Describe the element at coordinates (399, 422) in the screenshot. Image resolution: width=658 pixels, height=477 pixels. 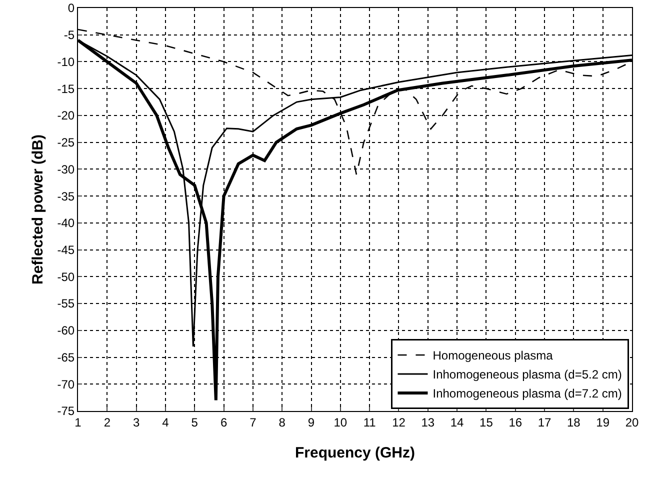
I see `x-tick-label: 12` at that location.